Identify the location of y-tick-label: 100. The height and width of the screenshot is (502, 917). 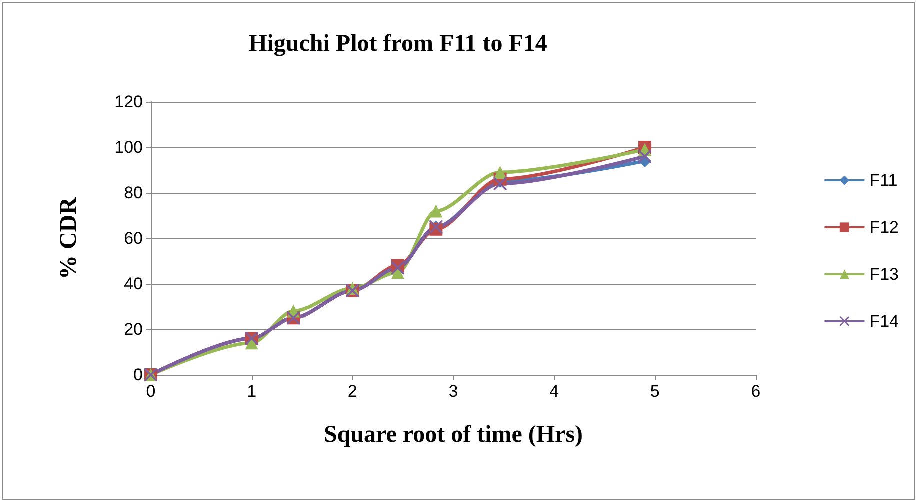
(128, 147).